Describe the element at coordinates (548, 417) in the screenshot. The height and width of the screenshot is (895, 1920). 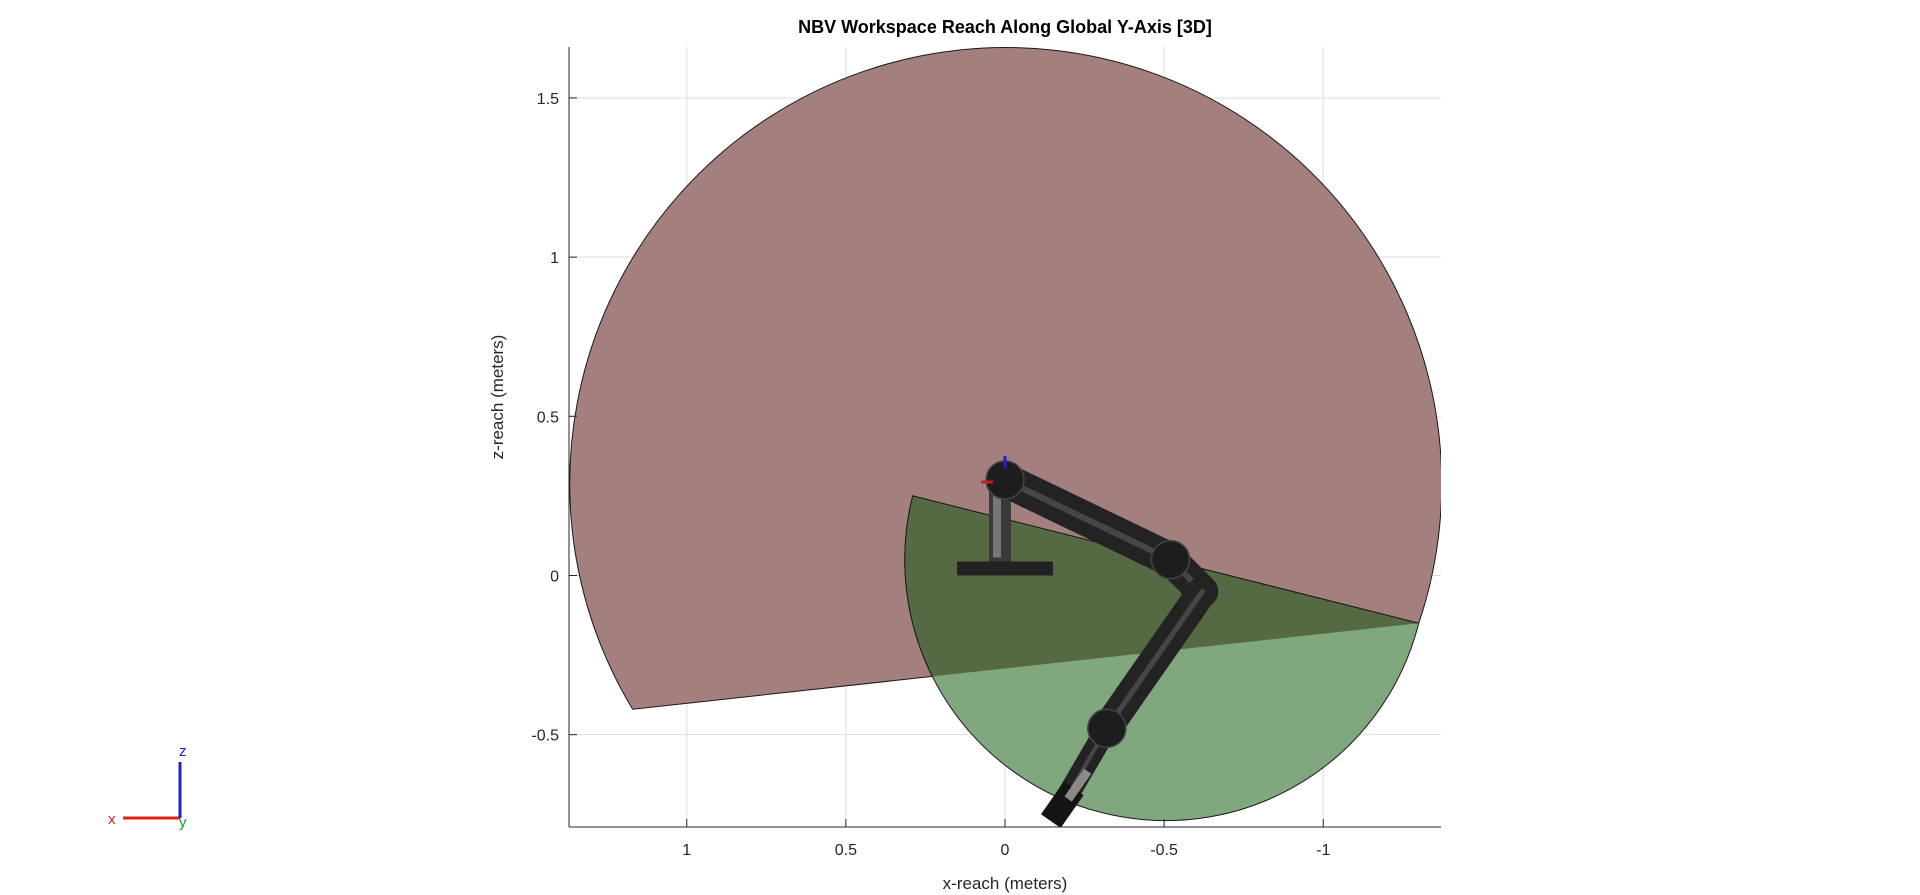
I see `y-tick-label: 0.5` at that location.